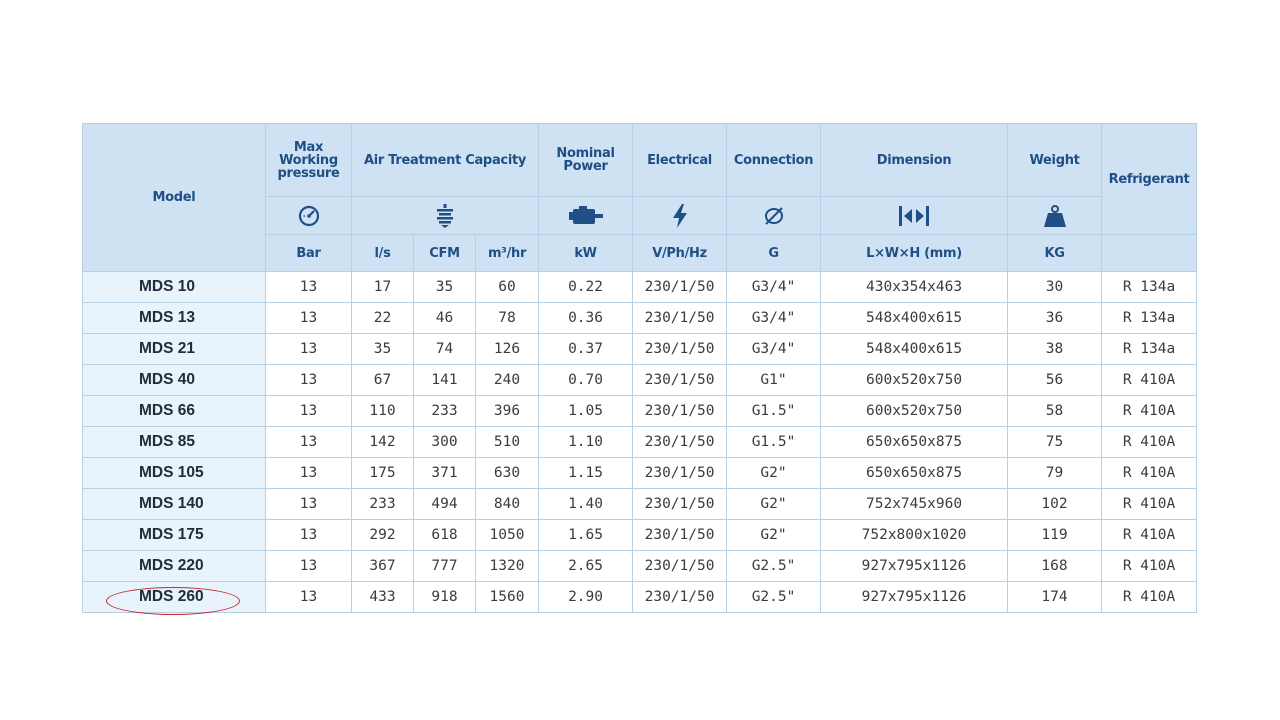  I want to click on header-pressure-line3: pressure, so click(308, 173).